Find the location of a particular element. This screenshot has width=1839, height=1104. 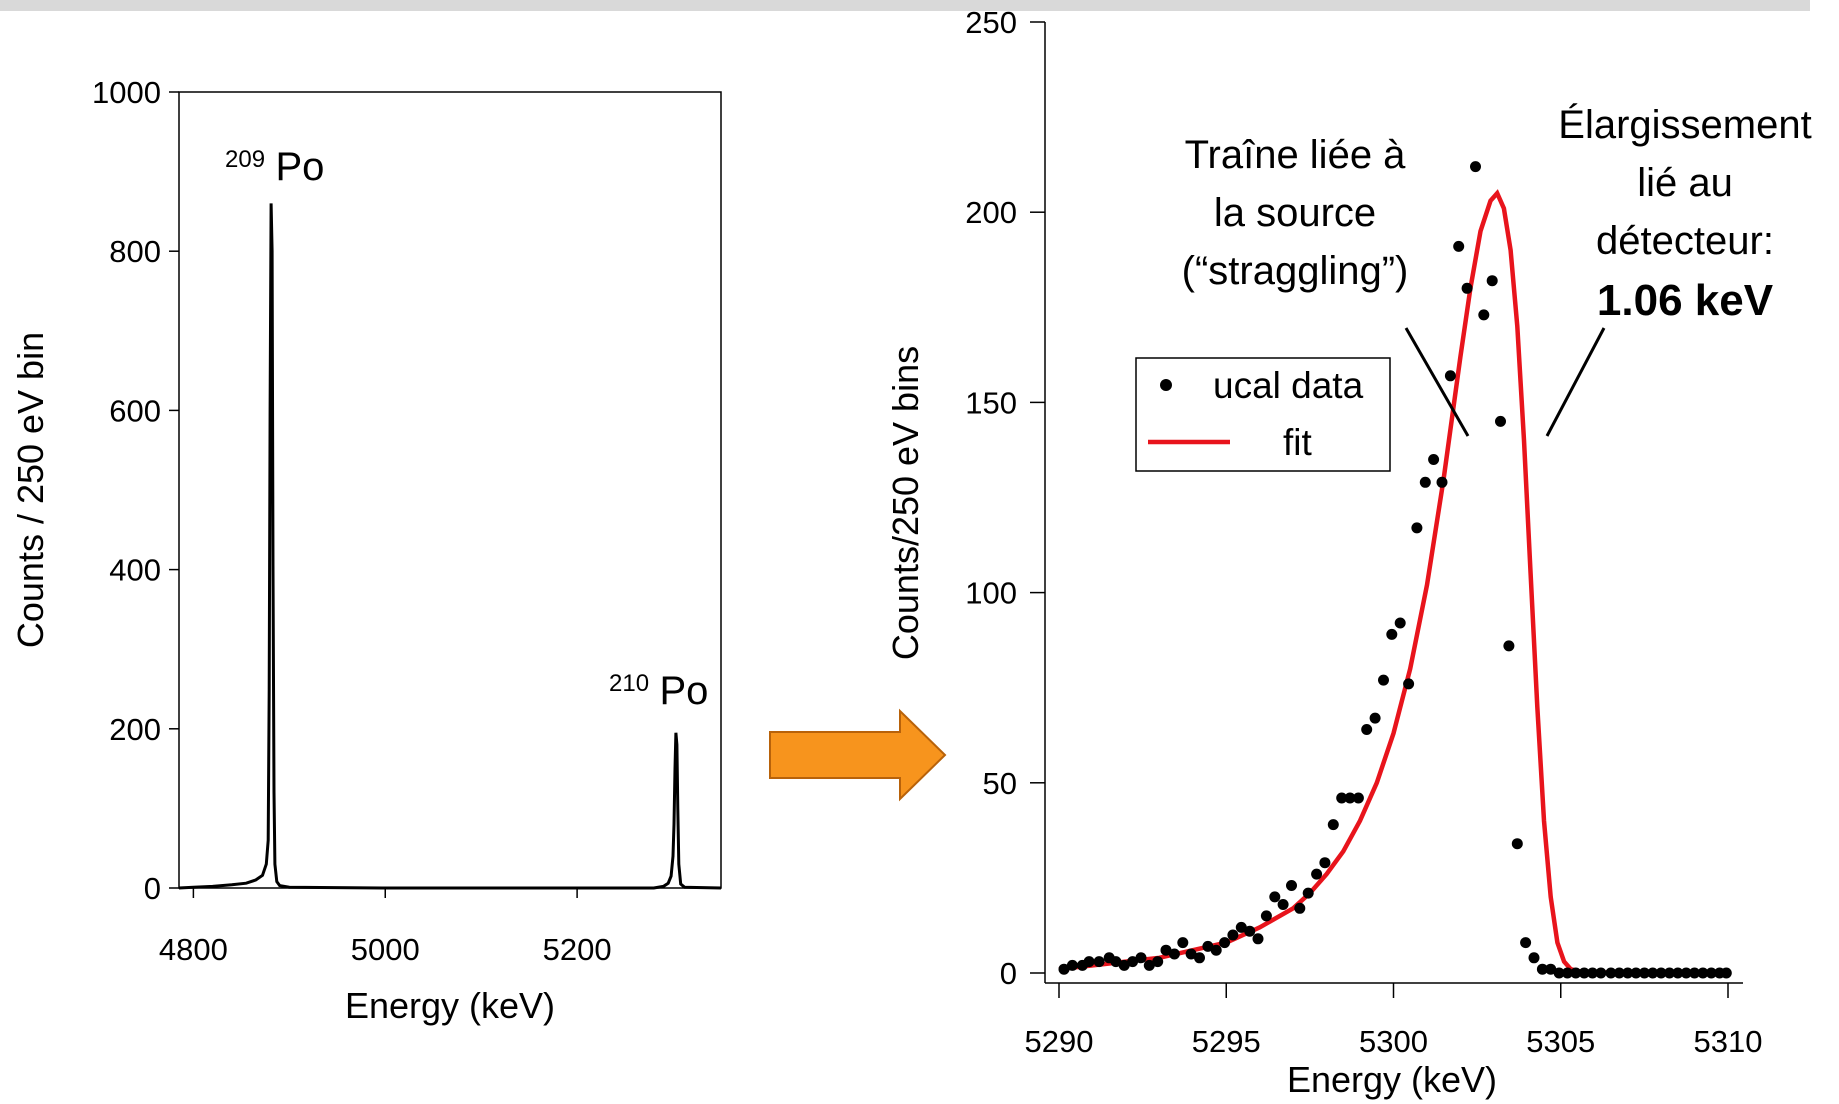

po210-symbol: Po is located at coordinates (684, 691).